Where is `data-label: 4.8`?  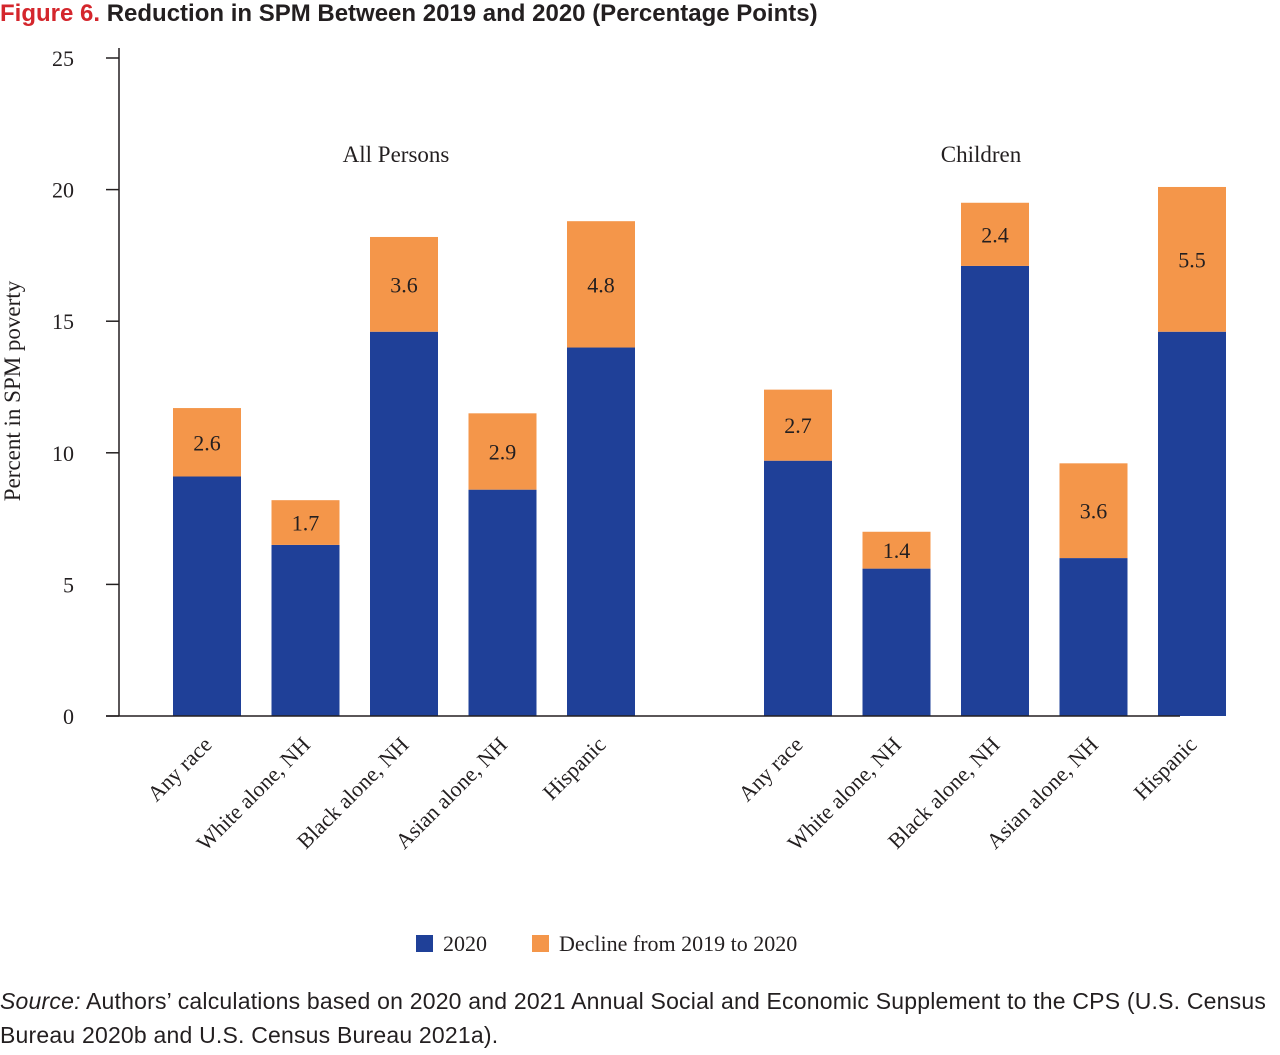 data-label: 4.8 is located at coordinates (601, 284).